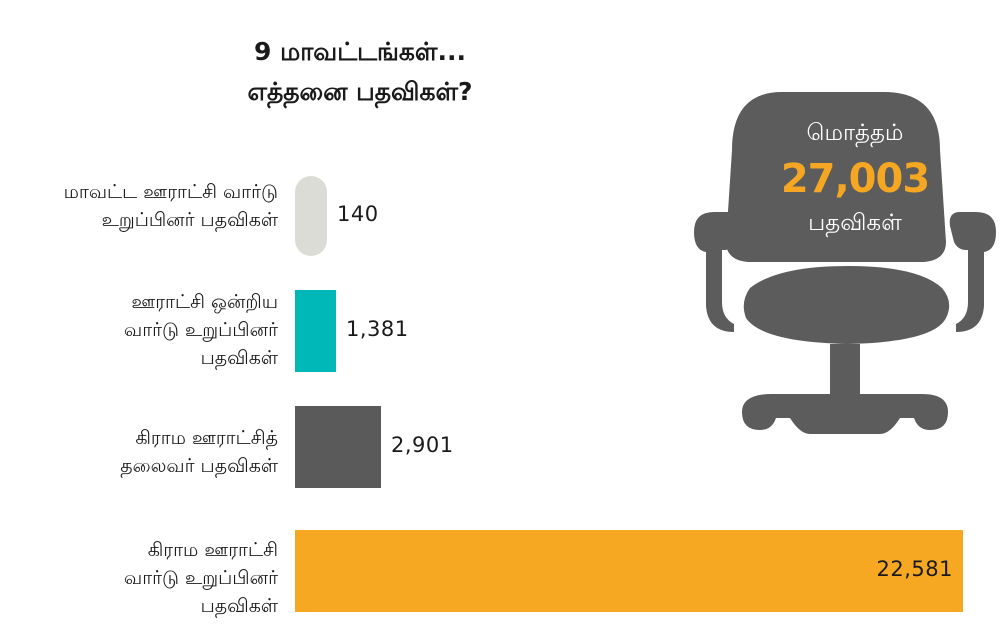  Describe the element at coordinates (845, 414) in the screenshot. I see `chair-base` at that location.